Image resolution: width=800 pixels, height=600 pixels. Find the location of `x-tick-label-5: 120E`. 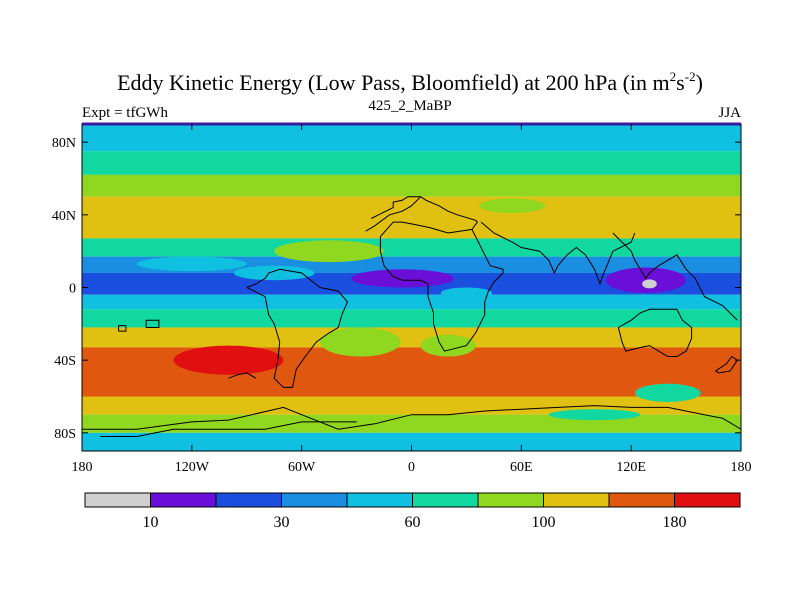

x-tick-label-5: 120E is located at coordinates (631, 467).